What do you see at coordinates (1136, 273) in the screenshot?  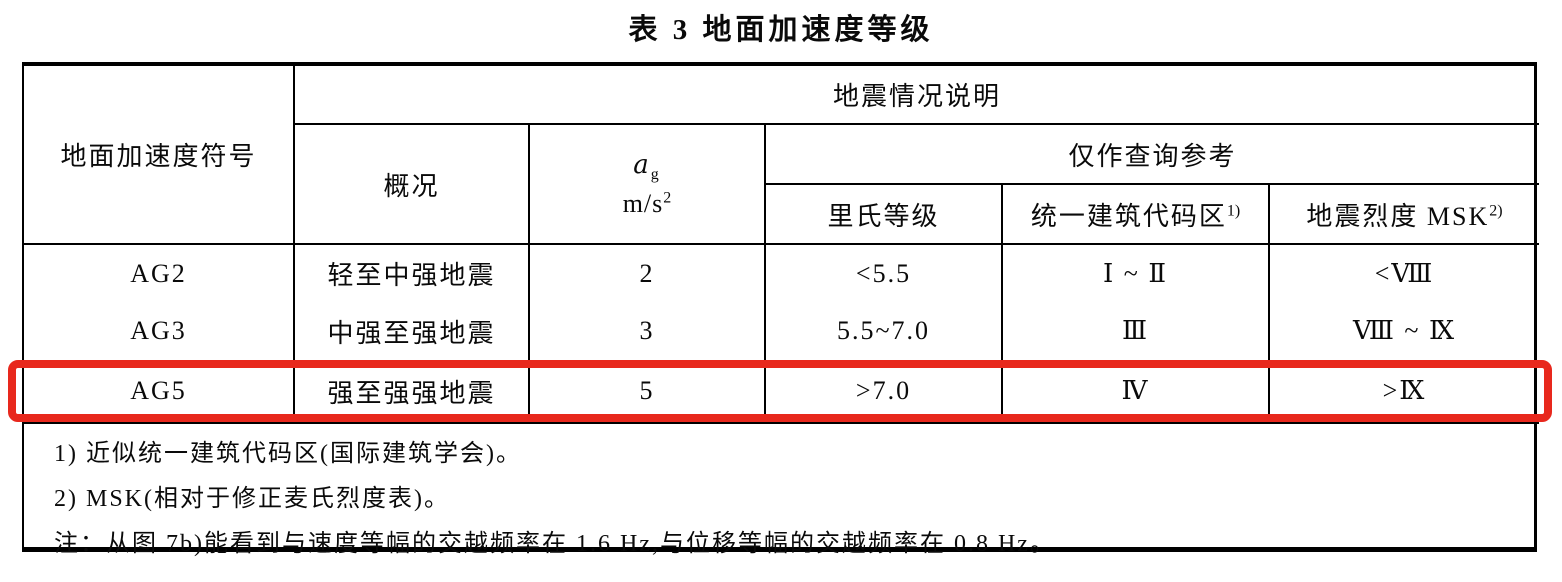 I see `cell-ubc: Ⅰ ~ Ⅱ` at bounding box center [1136, 273].